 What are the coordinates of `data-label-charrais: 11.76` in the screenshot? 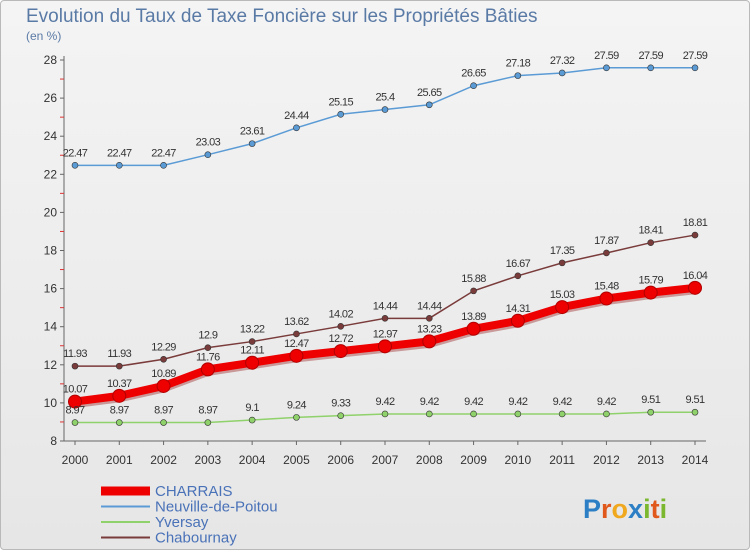 It's located at (208, 357).